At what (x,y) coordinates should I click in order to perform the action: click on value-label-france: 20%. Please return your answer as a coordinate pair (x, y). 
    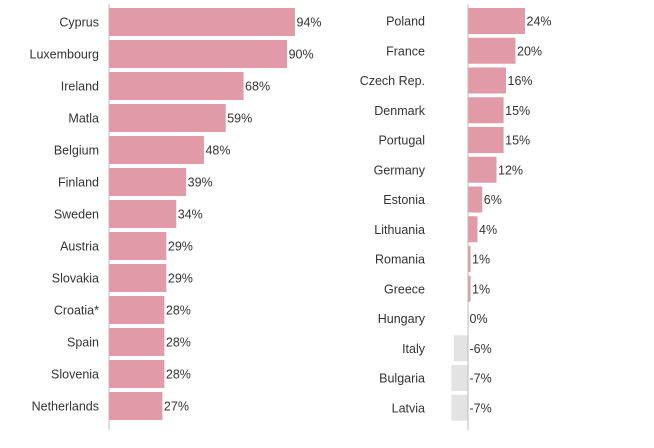
    Looking at the image, I should click on (529, 51).